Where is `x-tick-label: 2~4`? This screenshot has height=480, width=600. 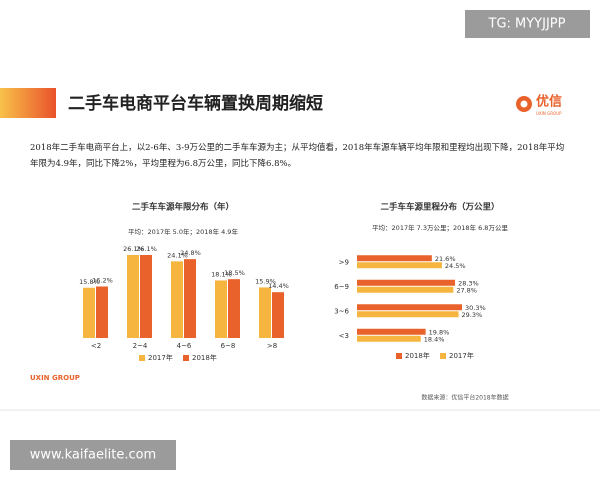
x-tick-label: 2~4 is located at coordinates (140, 346).